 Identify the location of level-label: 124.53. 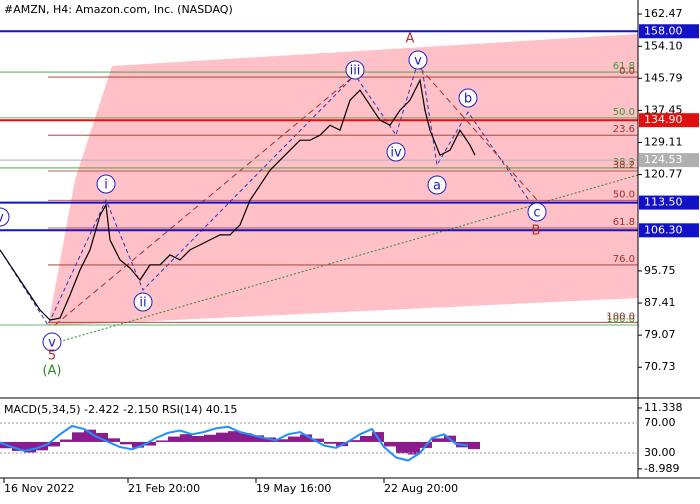
(663, 159).